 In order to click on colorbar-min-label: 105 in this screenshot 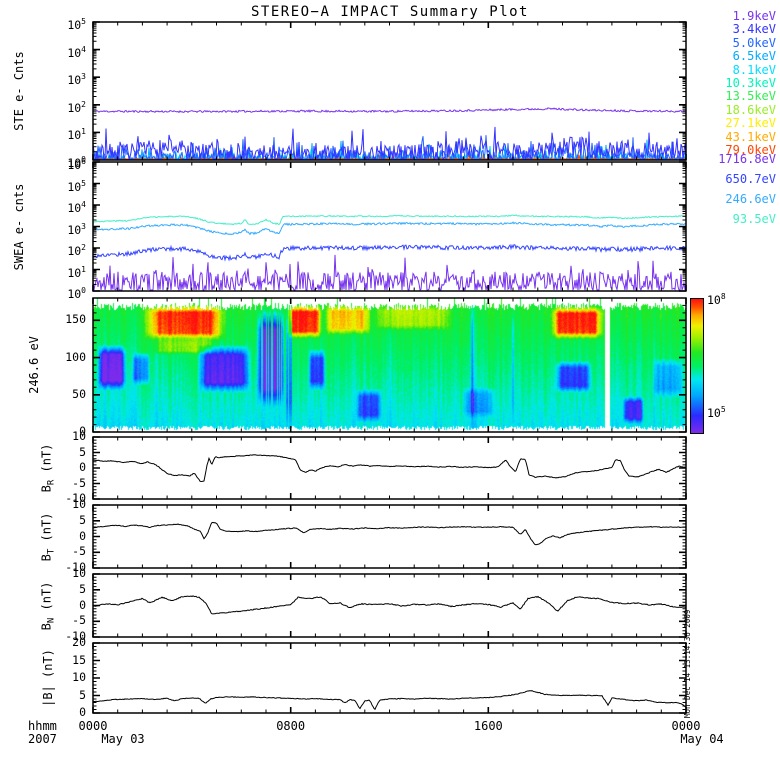, I will do `click(716, 412)`.